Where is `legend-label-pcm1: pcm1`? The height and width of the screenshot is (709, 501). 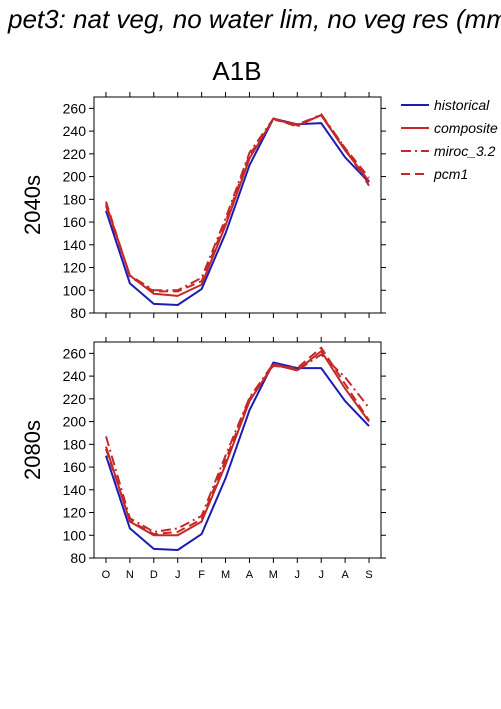
legend-label-pcm1: pcm1 is located at coordinates (450, 174).